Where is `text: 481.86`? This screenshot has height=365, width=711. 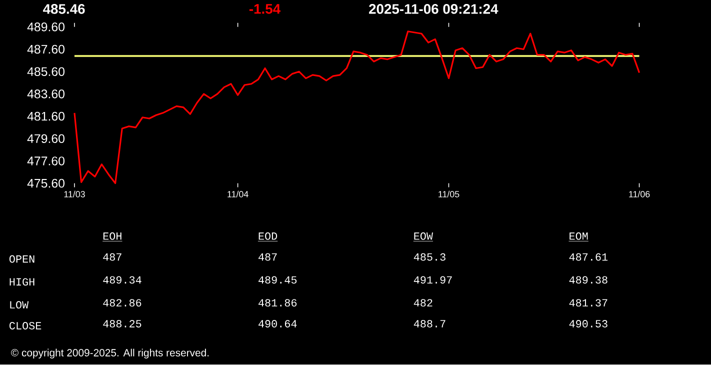 text: 481.86 is located at coordinates (277, 303).